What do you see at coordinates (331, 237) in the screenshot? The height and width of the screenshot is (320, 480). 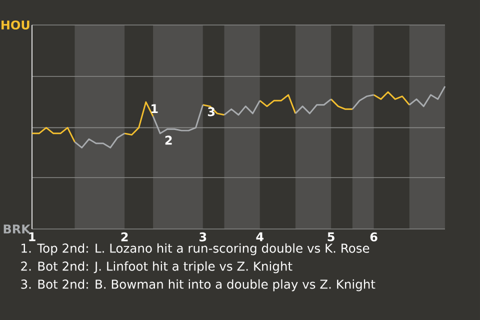 I see `x-tick-label: 5` at bounding box center [331, 237].